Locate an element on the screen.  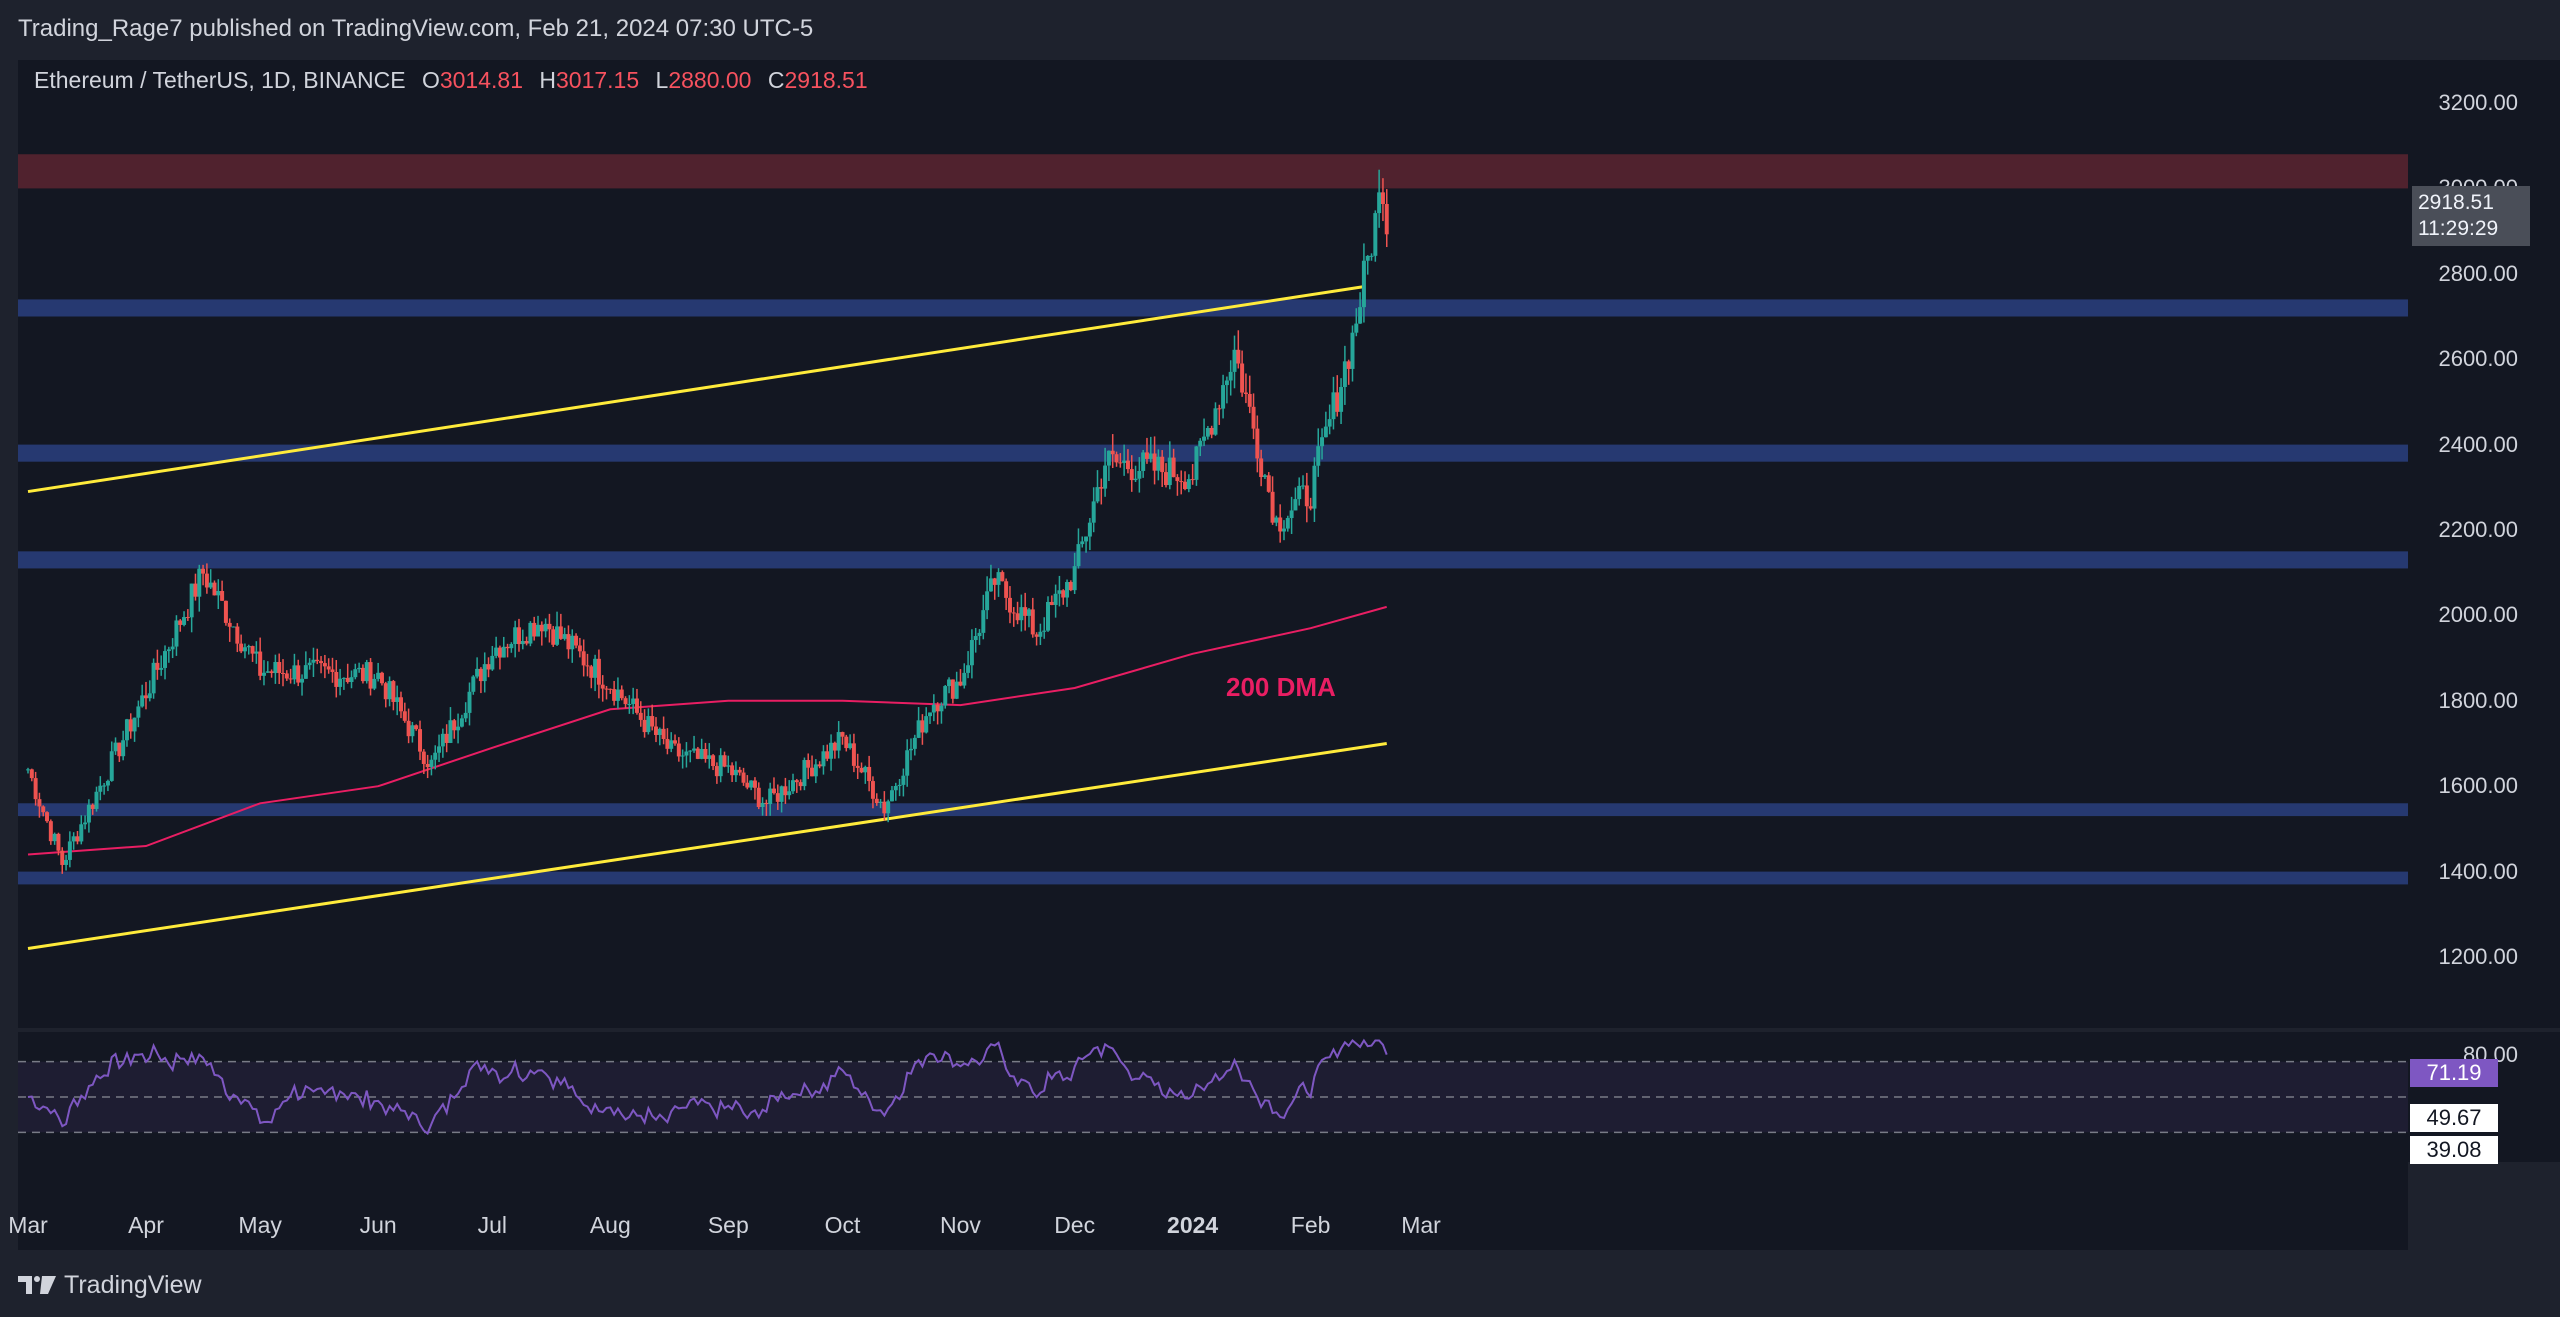
time-axis-label: Dec is located at coordinates (1075, 1225).